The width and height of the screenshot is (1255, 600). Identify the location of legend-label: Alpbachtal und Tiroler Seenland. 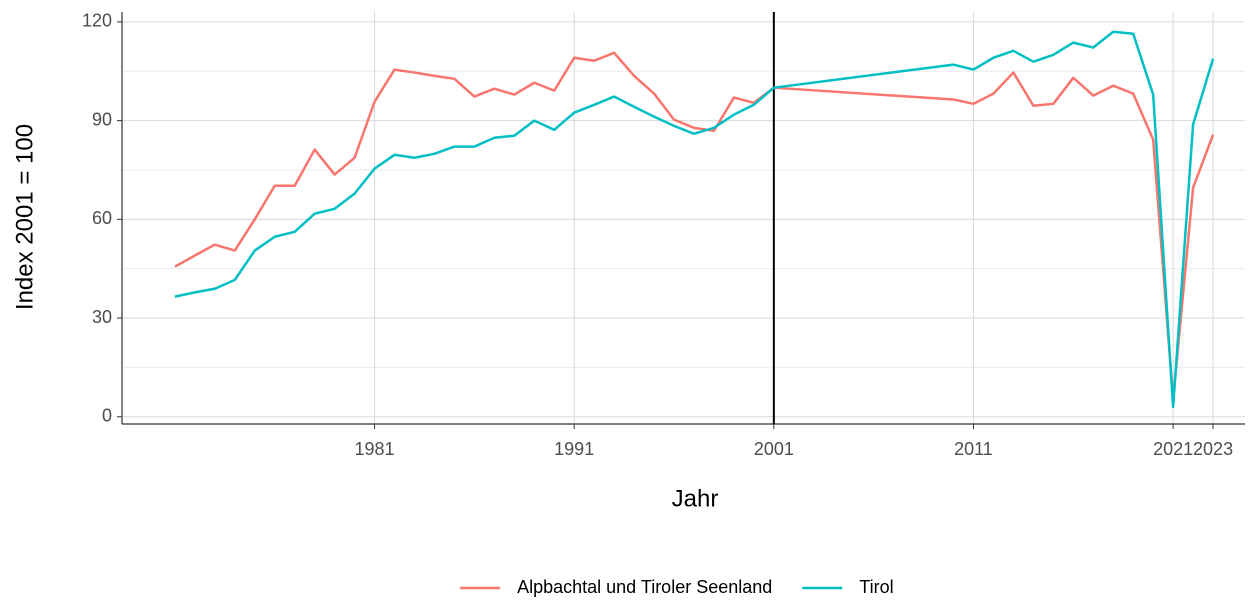
(644, 587).